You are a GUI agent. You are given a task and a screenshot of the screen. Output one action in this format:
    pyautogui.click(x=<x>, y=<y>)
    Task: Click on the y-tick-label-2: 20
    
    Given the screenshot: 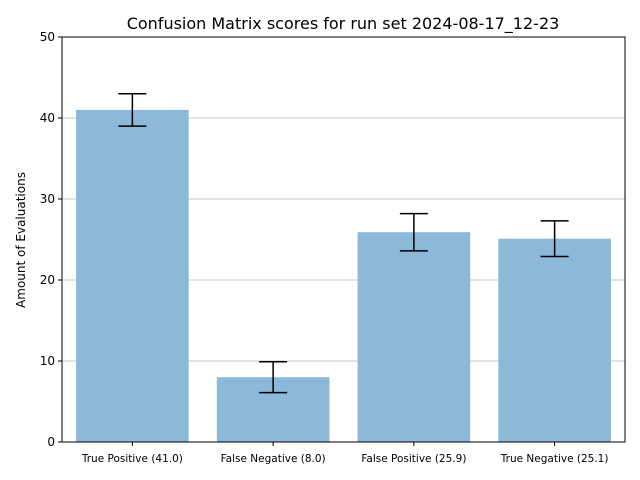 What is the action you would take?
    pyautogui.click(x=47, y=280)
    